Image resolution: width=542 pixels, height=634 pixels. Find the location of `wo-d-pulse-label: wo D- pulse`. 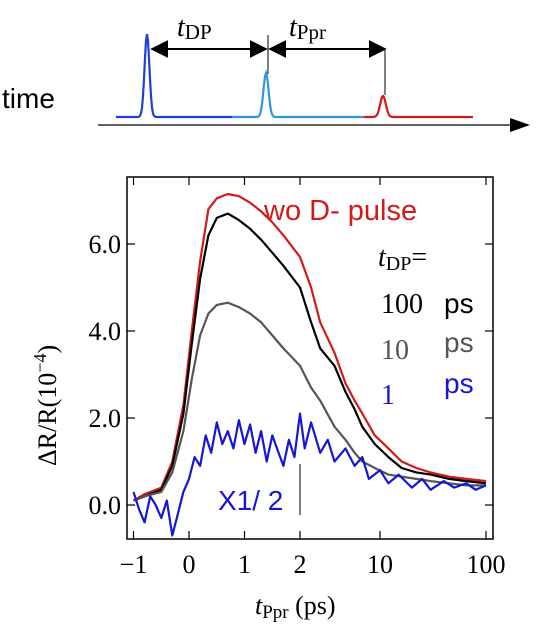

wo-d-pulse-label: wo D- pulse is located at coordinates (340, 211).